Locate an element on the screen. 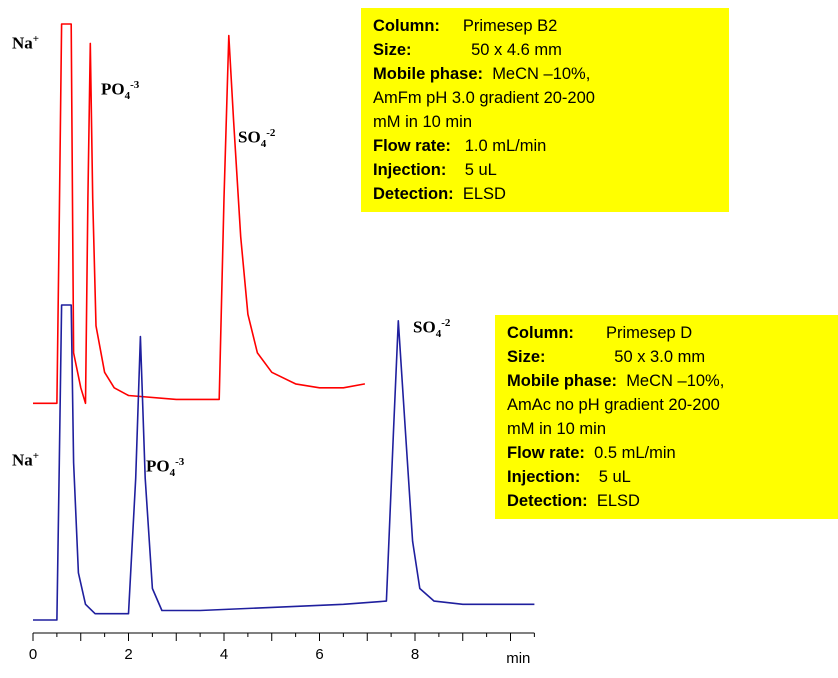 The height and width of the screenshot is (678, 838). info-row-column: Column: Primesep D is located at coordinates (600, 333).